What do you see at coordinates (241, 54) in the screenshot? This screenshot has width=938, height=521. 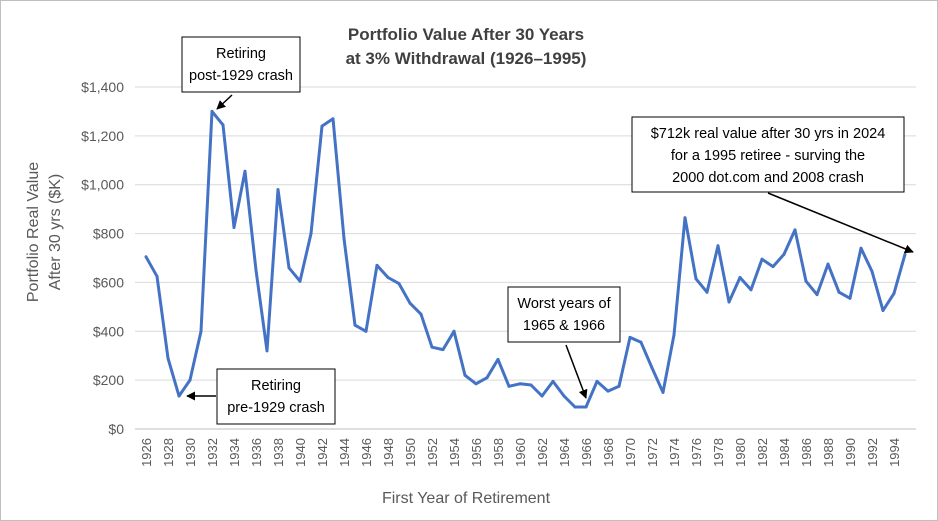 I see `annotation-post-1929-line-1: Retiring` at bounding box center [241, 54].